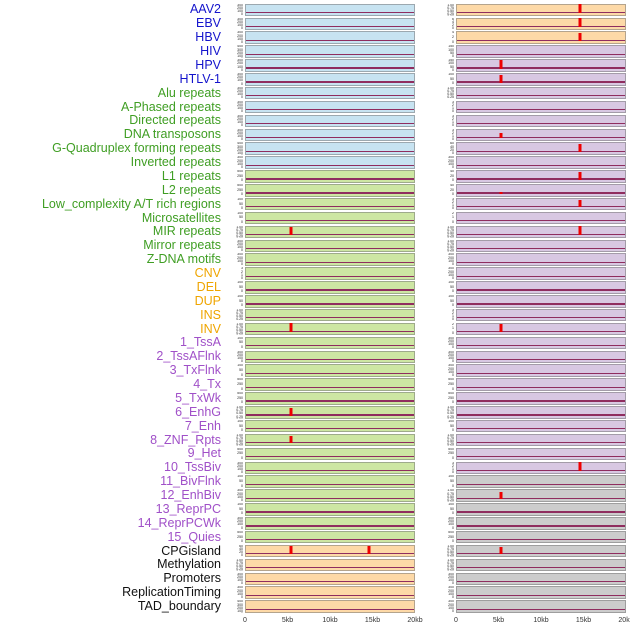 The height and width of the screenshot is (630, 630). I want to click on feature-row: 7_Enh 100 50 0 100 50 0, so click(315, 426).